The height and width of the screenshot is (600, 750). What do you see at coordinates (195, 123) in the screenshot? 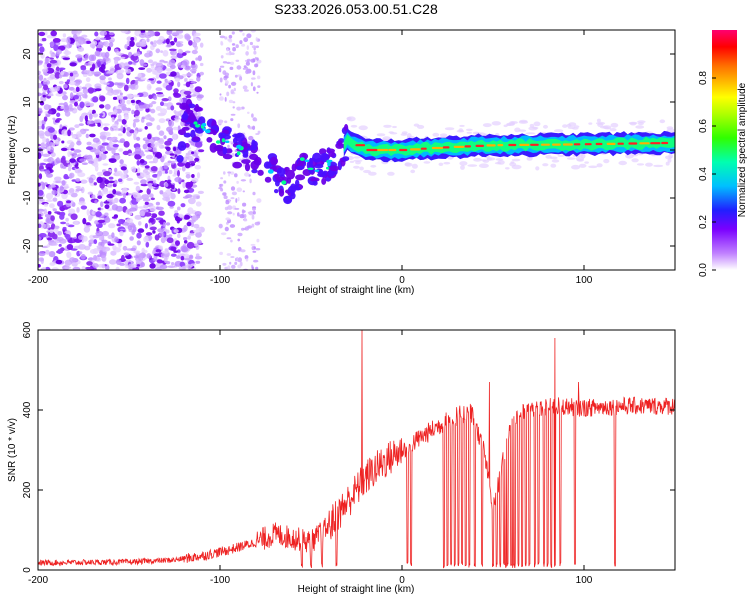
I see `signal-core` at bounding box center [195, 123].